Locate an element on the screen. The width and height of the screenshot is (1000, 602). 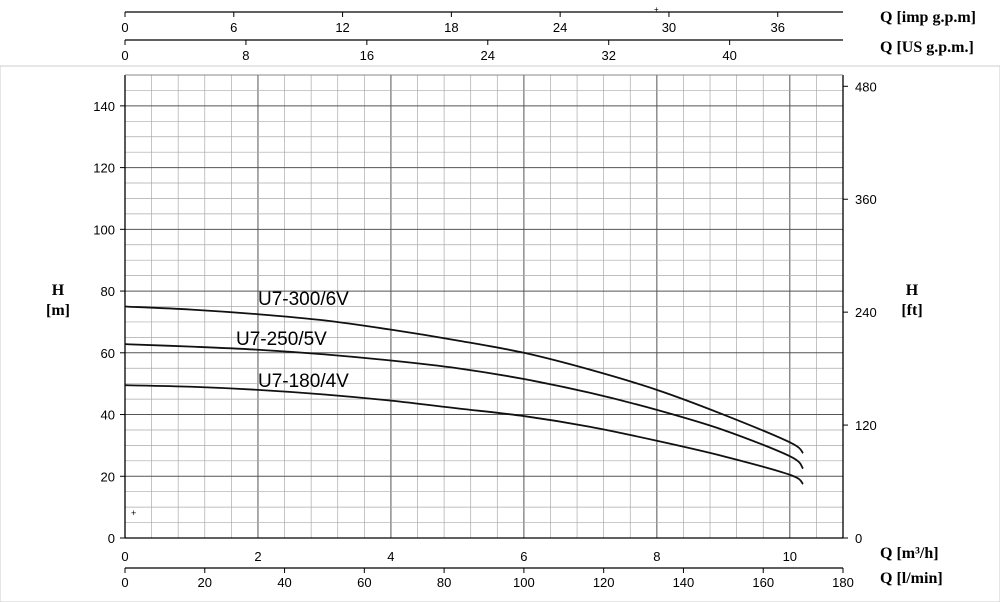
top-imp-tick-label: 6 is located at coordinates (233, 27).